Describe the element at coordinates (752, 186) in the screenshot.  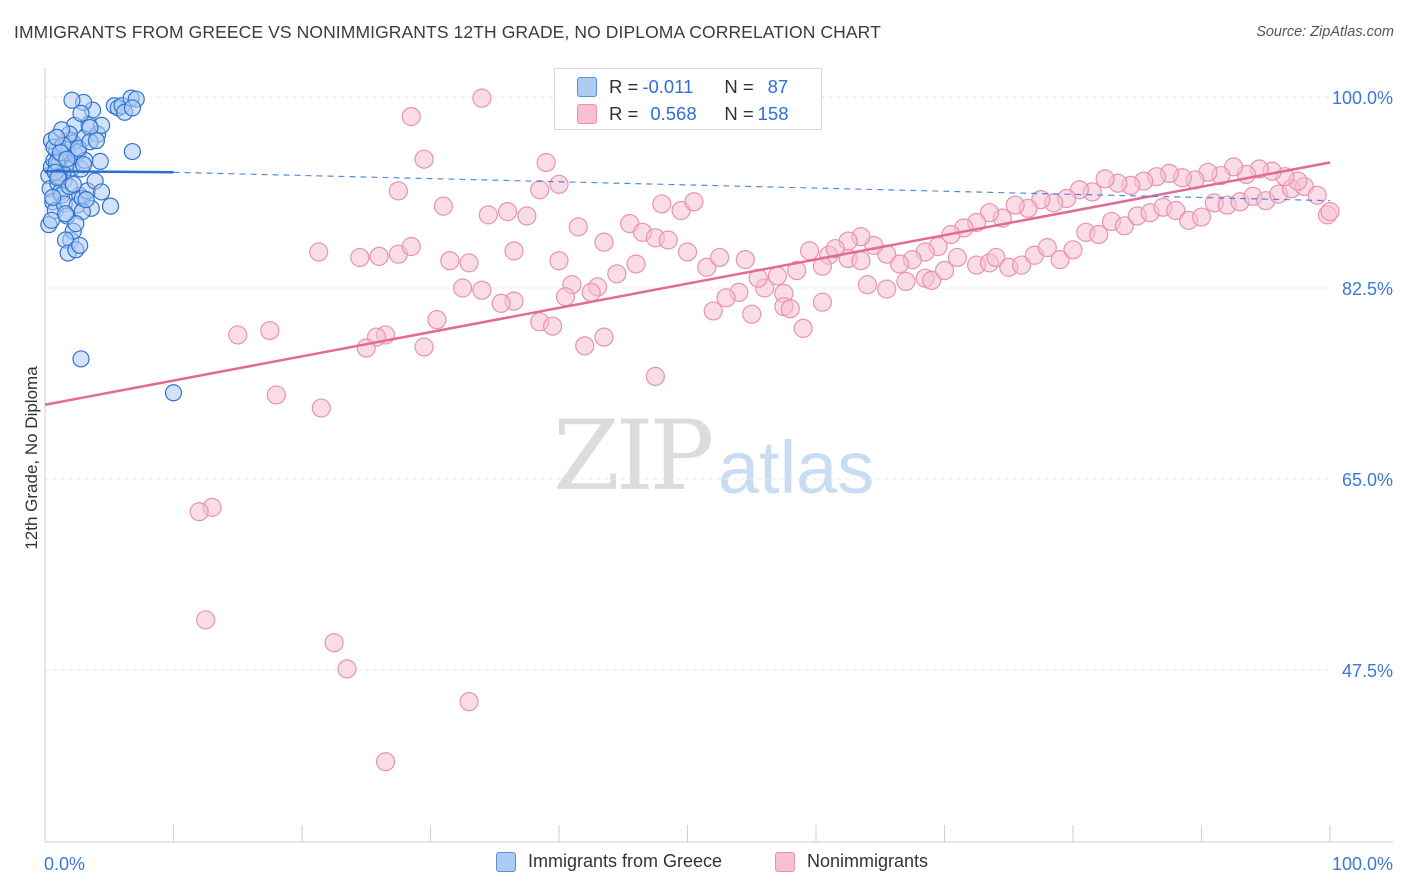
I see `greece-trendline-extension` at that location.